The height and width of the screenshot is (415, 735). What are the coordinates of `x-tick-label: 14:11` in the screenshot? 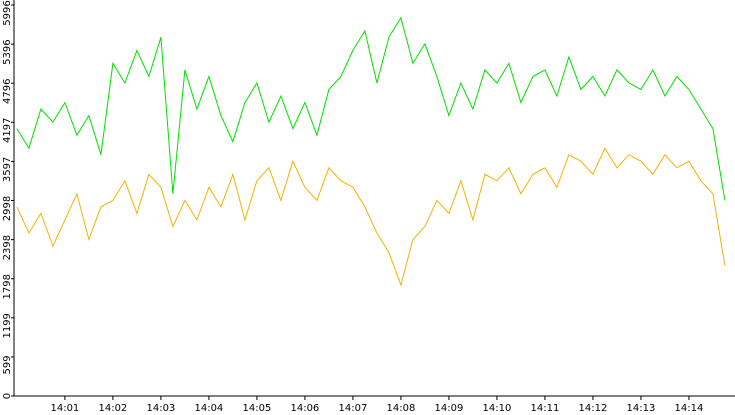 It's located at (544, 408).